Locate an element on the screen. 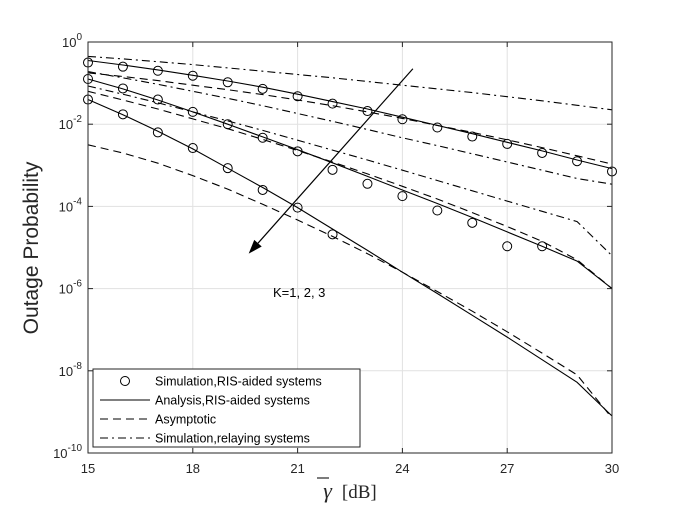 The height and width of the screenshot is (508, 677). annotation-arrow is located at coordinates (335, 156).